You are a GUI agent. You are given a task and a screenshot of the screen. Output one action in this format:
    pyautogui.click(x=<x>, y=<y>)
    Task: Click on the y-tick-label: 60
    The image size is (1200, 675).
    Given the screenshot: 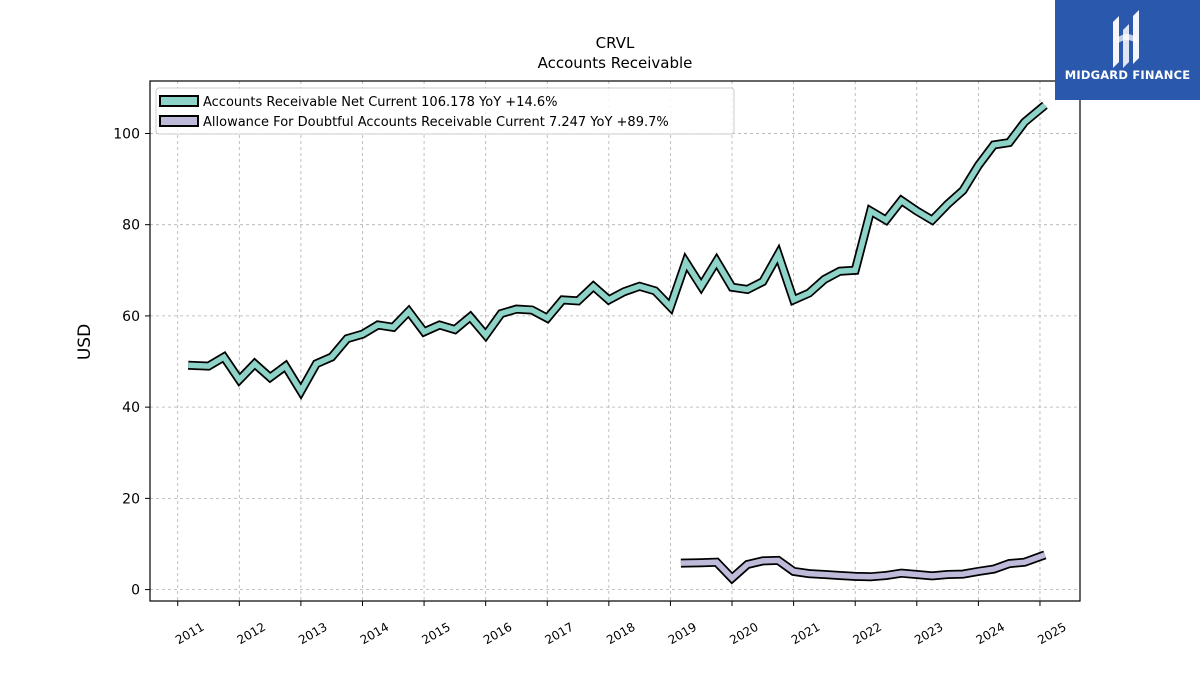 What is the action you would take?
    pyautogui.click(x=131, y=317)
    